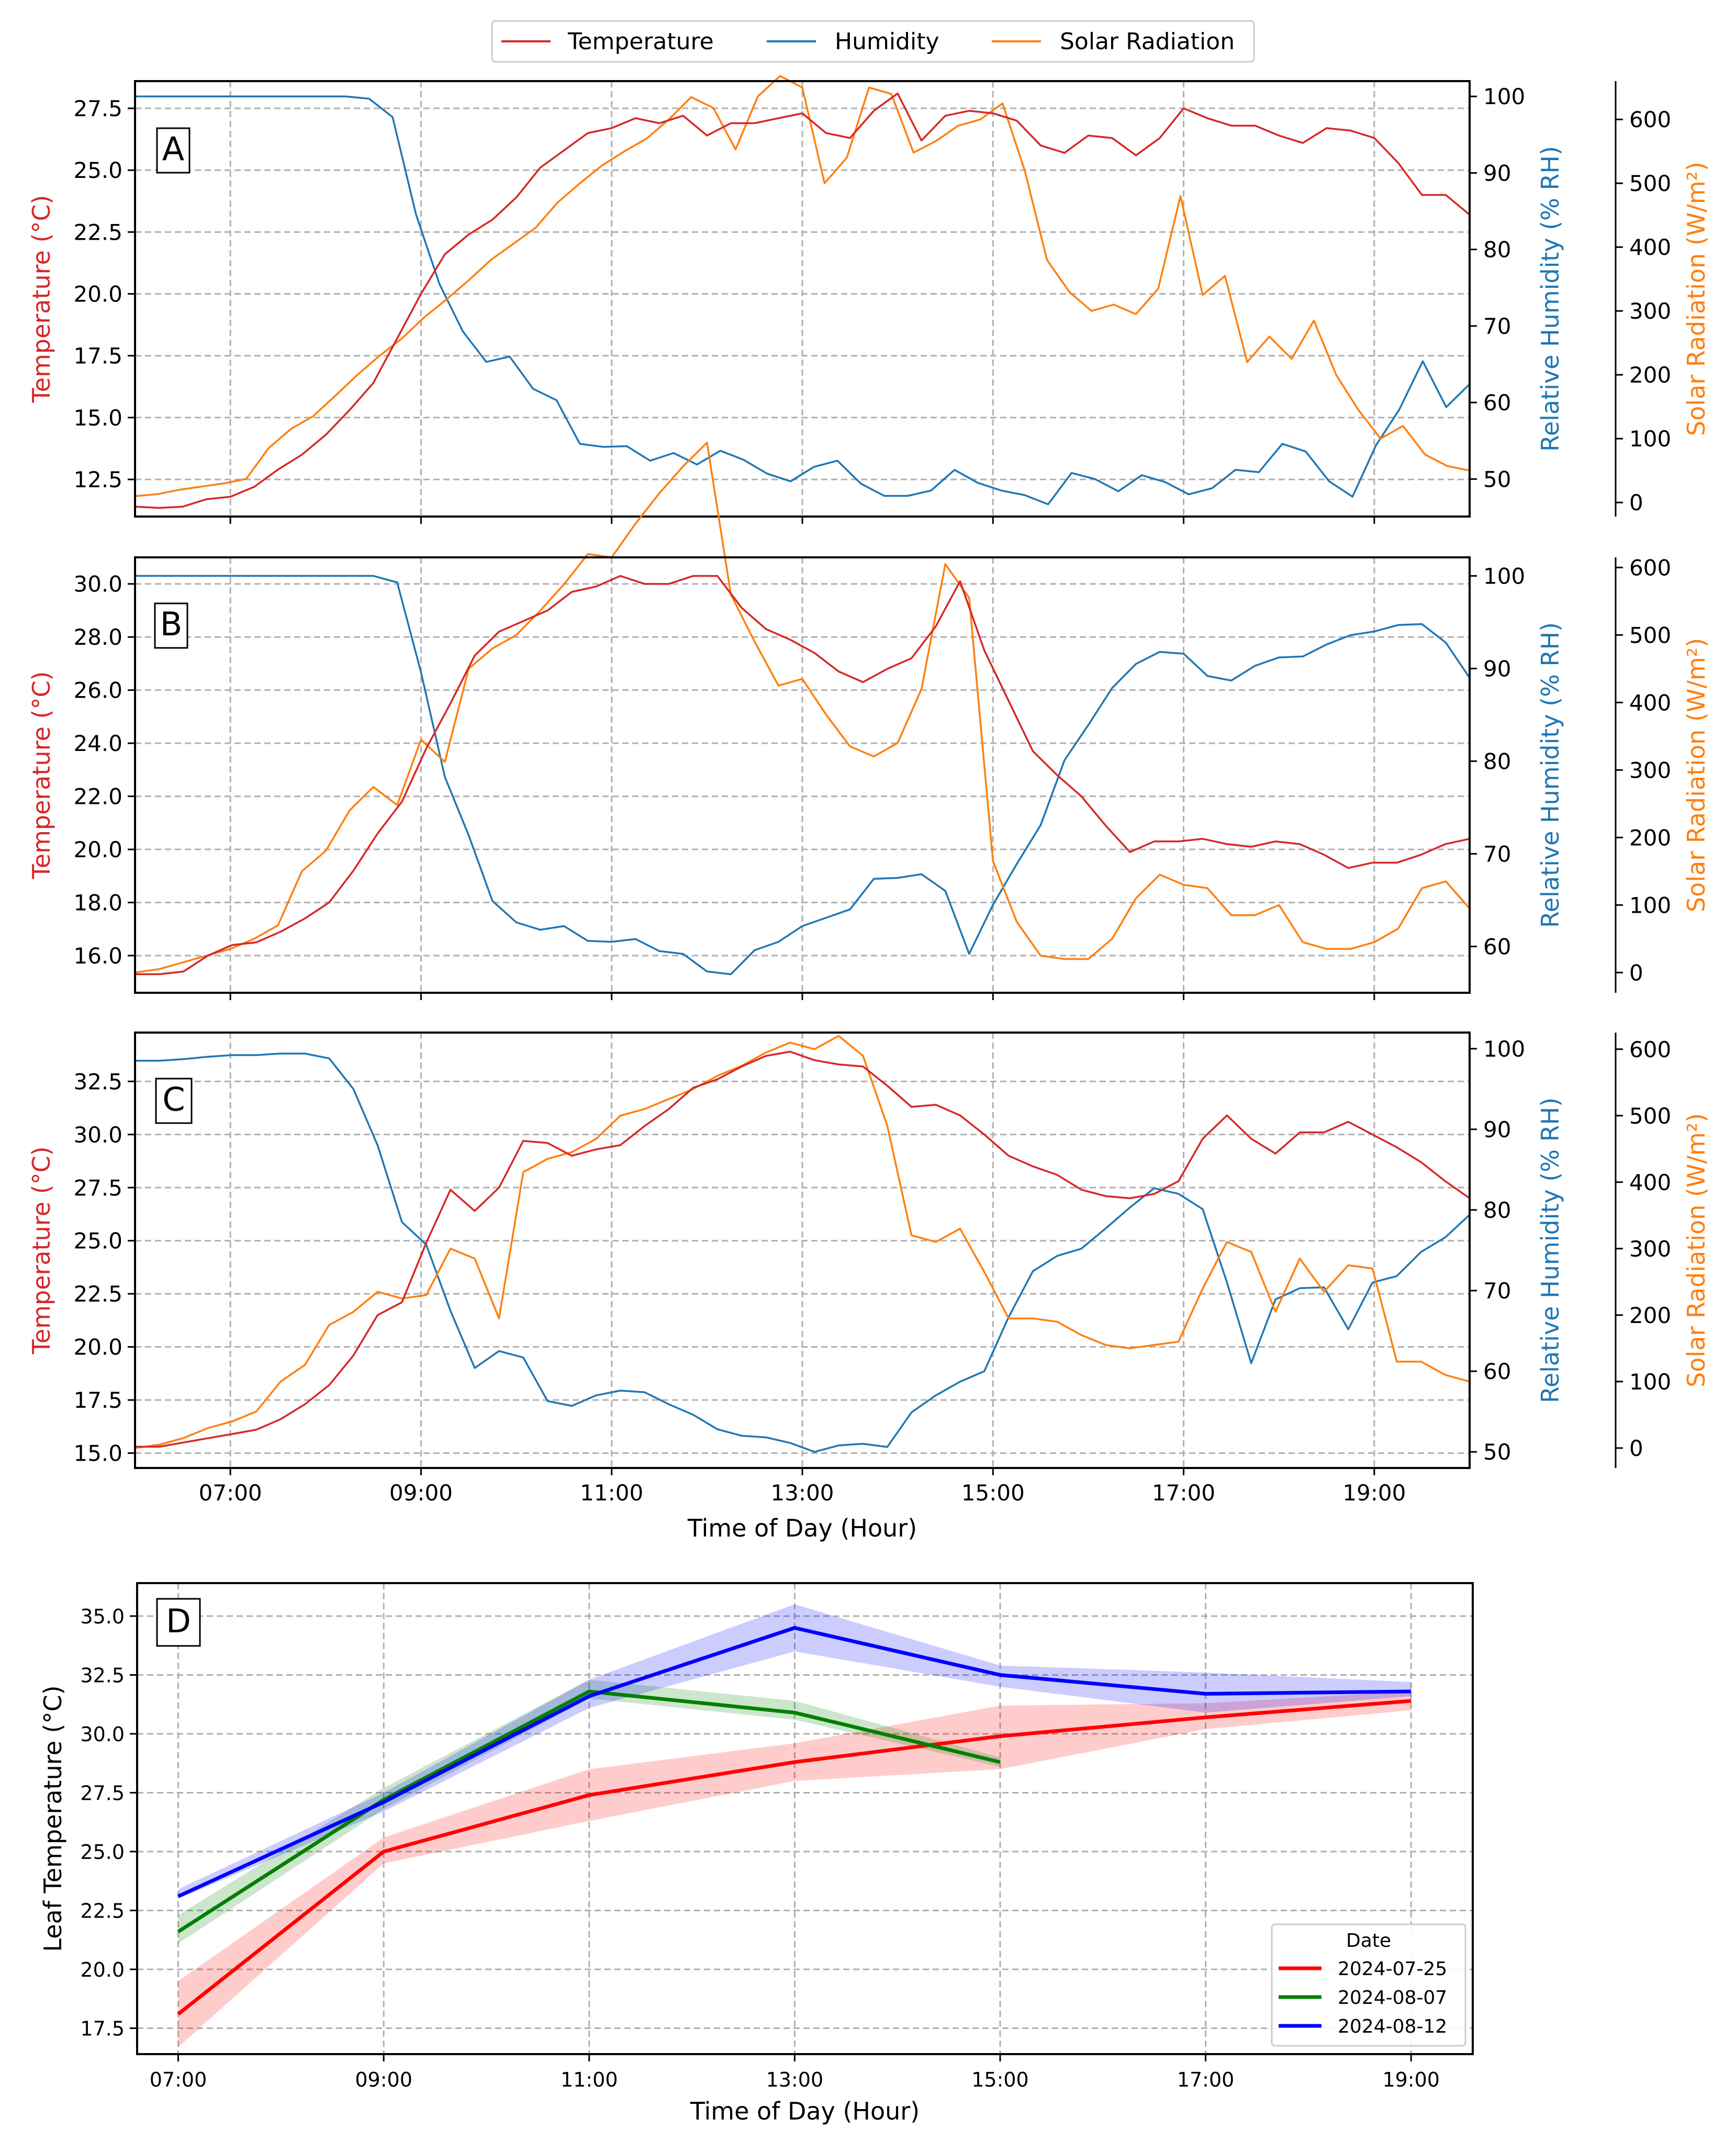  Describe the element at coordinates (1650, 247) in the screenshot. I see `panel-a-solar-tick-label: 400` at that location.